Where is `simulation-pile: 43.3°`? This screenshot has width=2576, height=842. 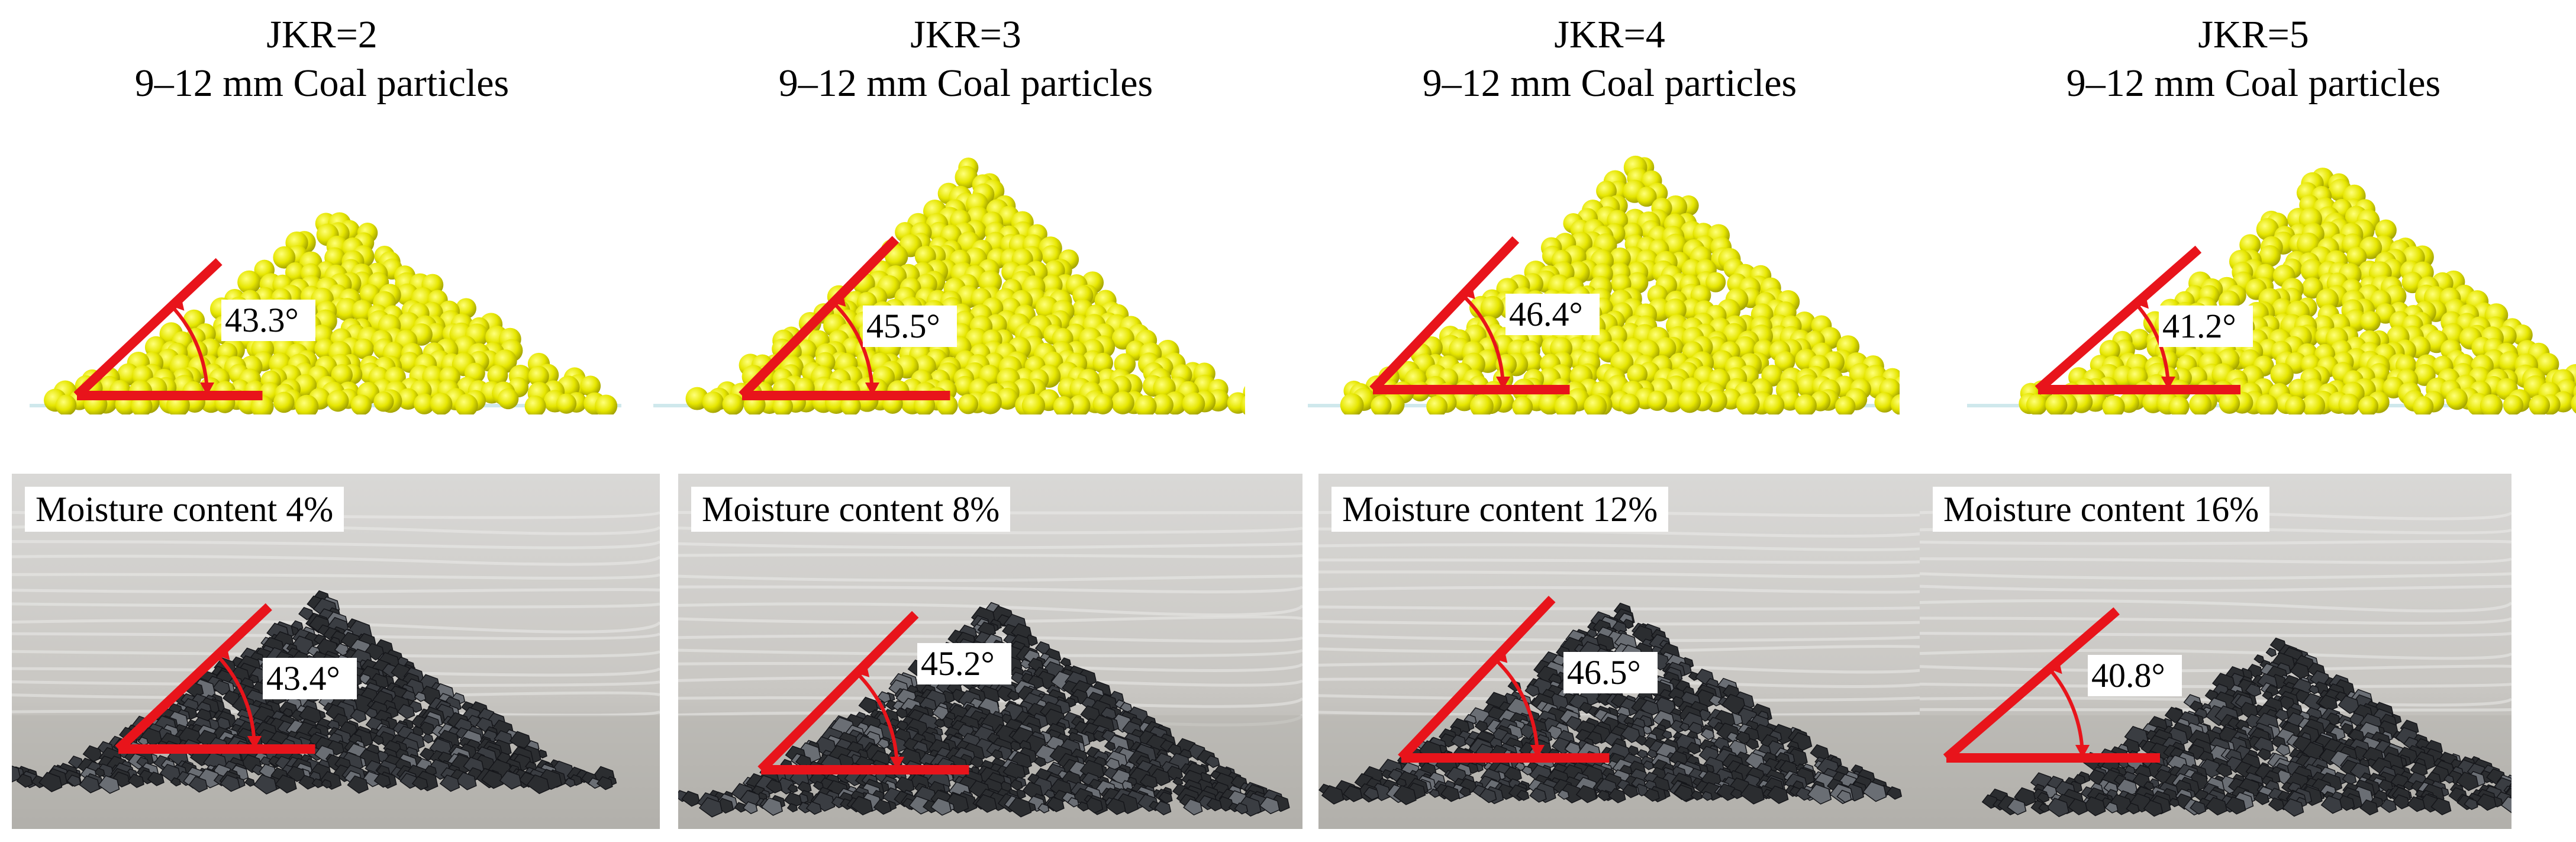
simulation-pile: 43.3° is located at coordinates (325, 278).